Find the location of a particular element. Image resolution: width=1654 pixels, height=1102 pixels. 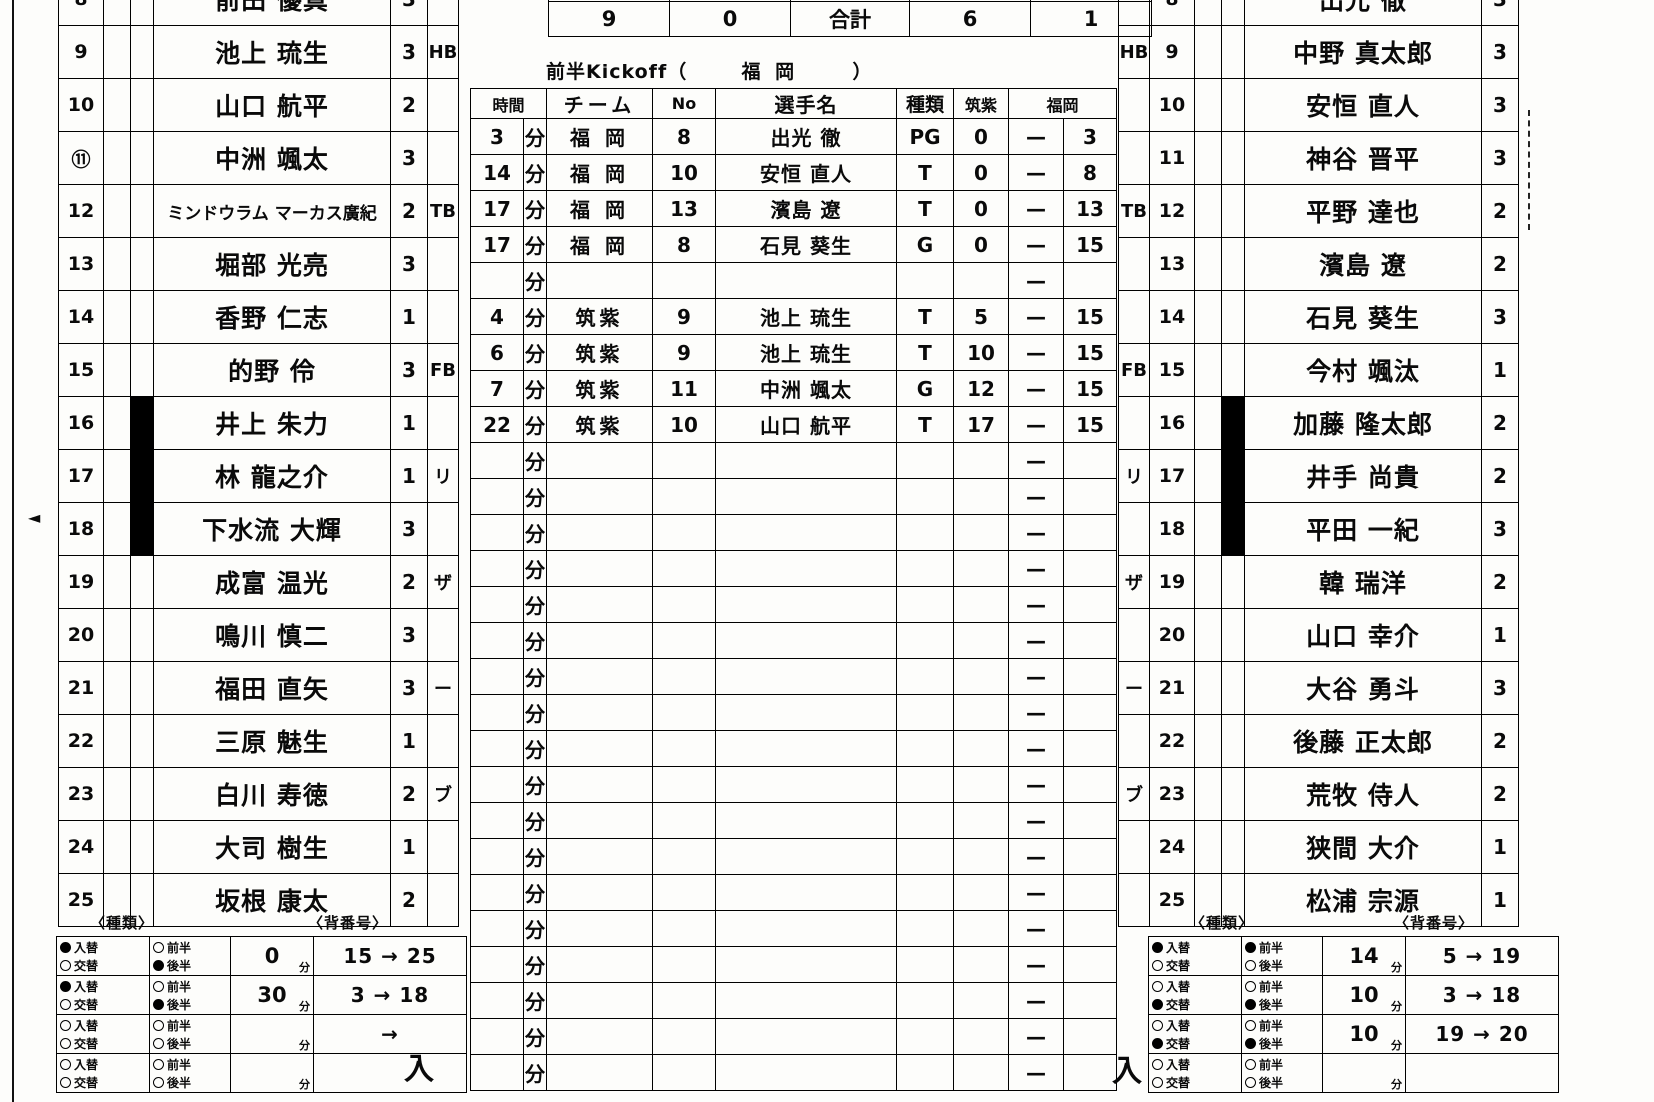

substitution-numbers: → is located at coordinates (390, 1034).